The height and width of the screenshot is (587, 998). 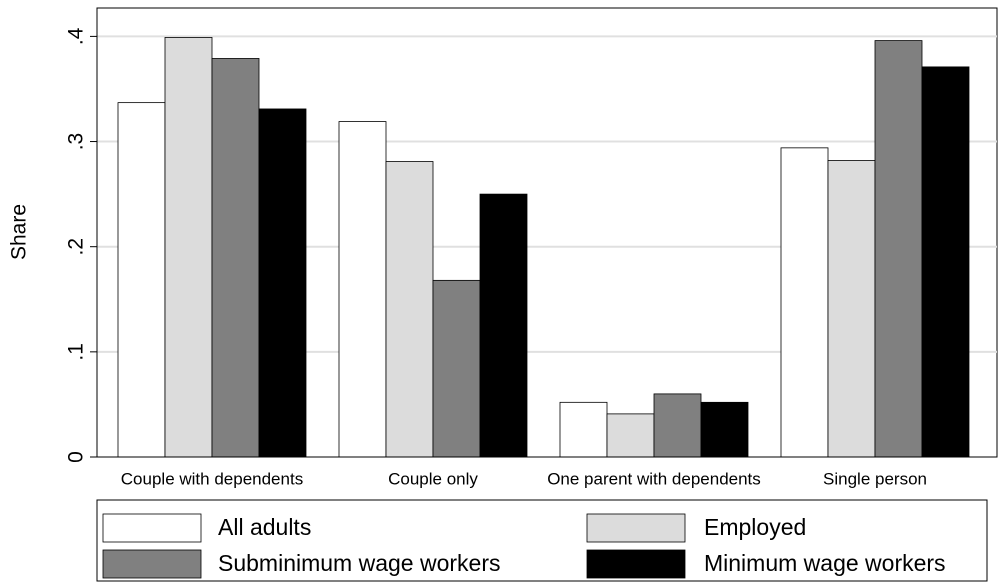 What do you see at coordinates (433, 478) in the screenshot?
I see `x-tick-label: Couple only` at bounding box center [433, 478].